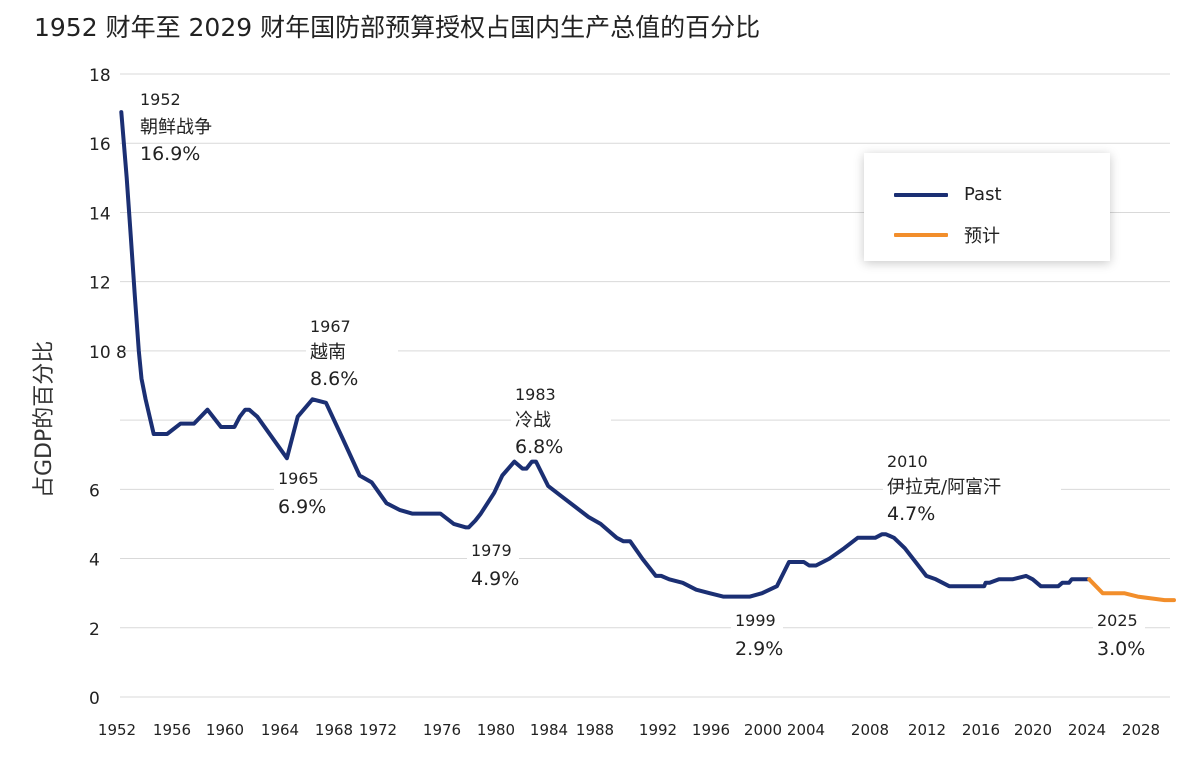  What do you see at coordinates (927, 730) in the screenshot?
I see `x-tick-label: 2012` at bounding box center [927, 730].